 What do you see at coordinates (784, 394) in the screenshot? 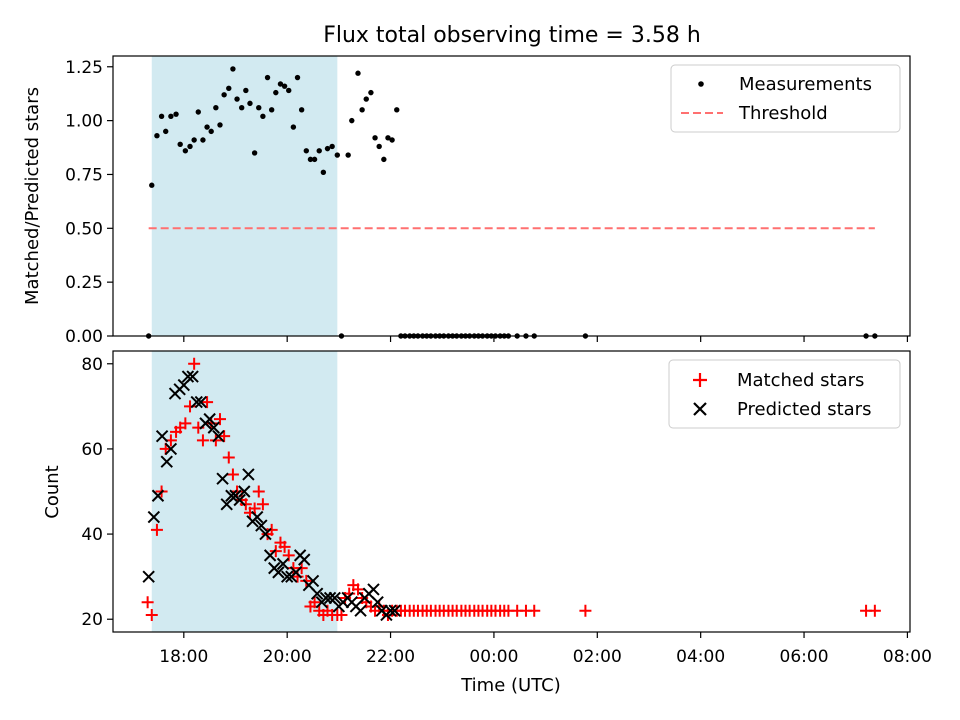
I see `bottom-legend-box` at bounding box center [784, 394].